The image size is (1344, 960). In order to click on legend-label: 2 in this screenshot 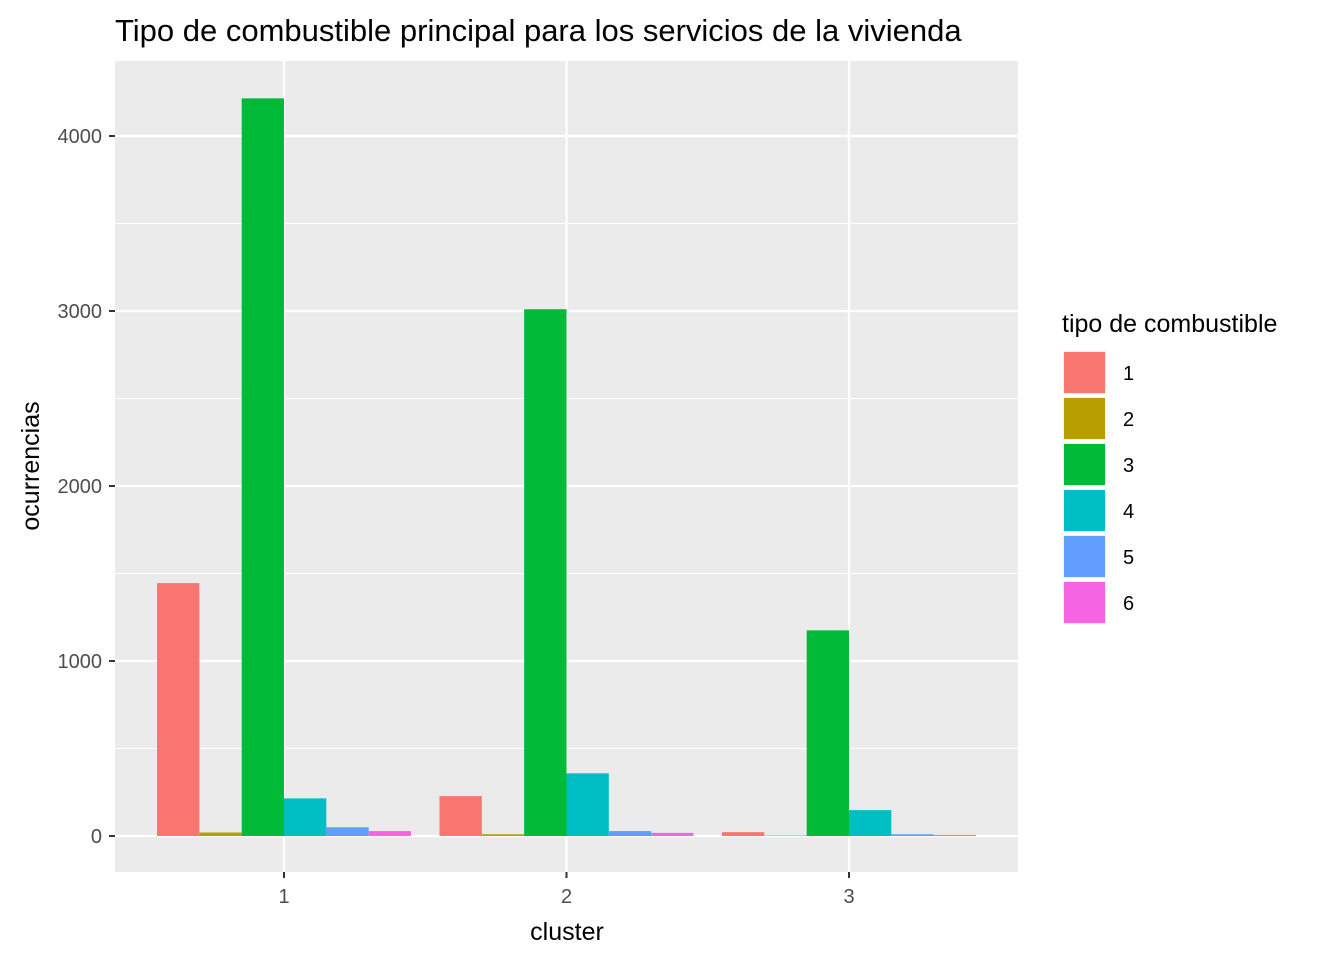, I will do `click(1128, 420)`.